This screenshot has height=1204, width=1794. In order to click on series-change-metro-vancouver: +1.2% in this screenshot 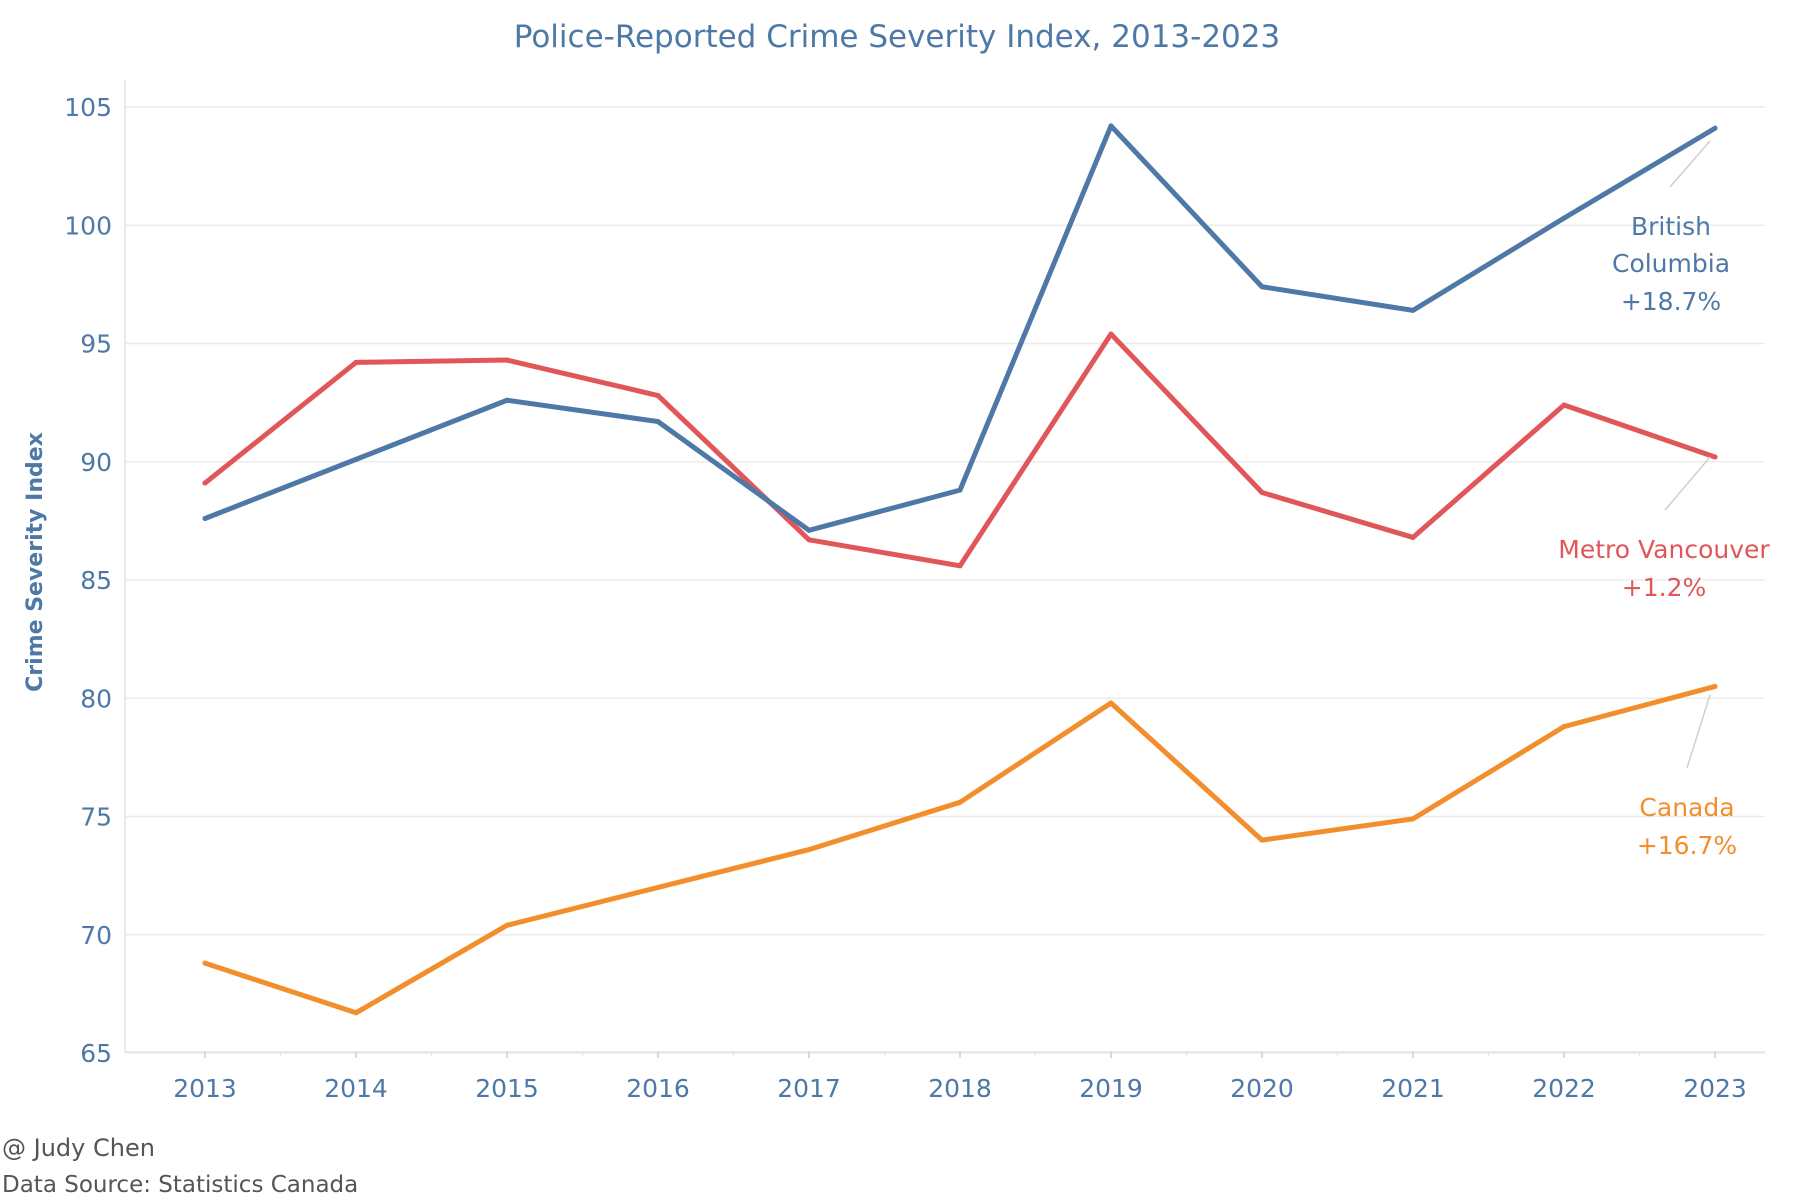, I will do `click(1664, 587)`.